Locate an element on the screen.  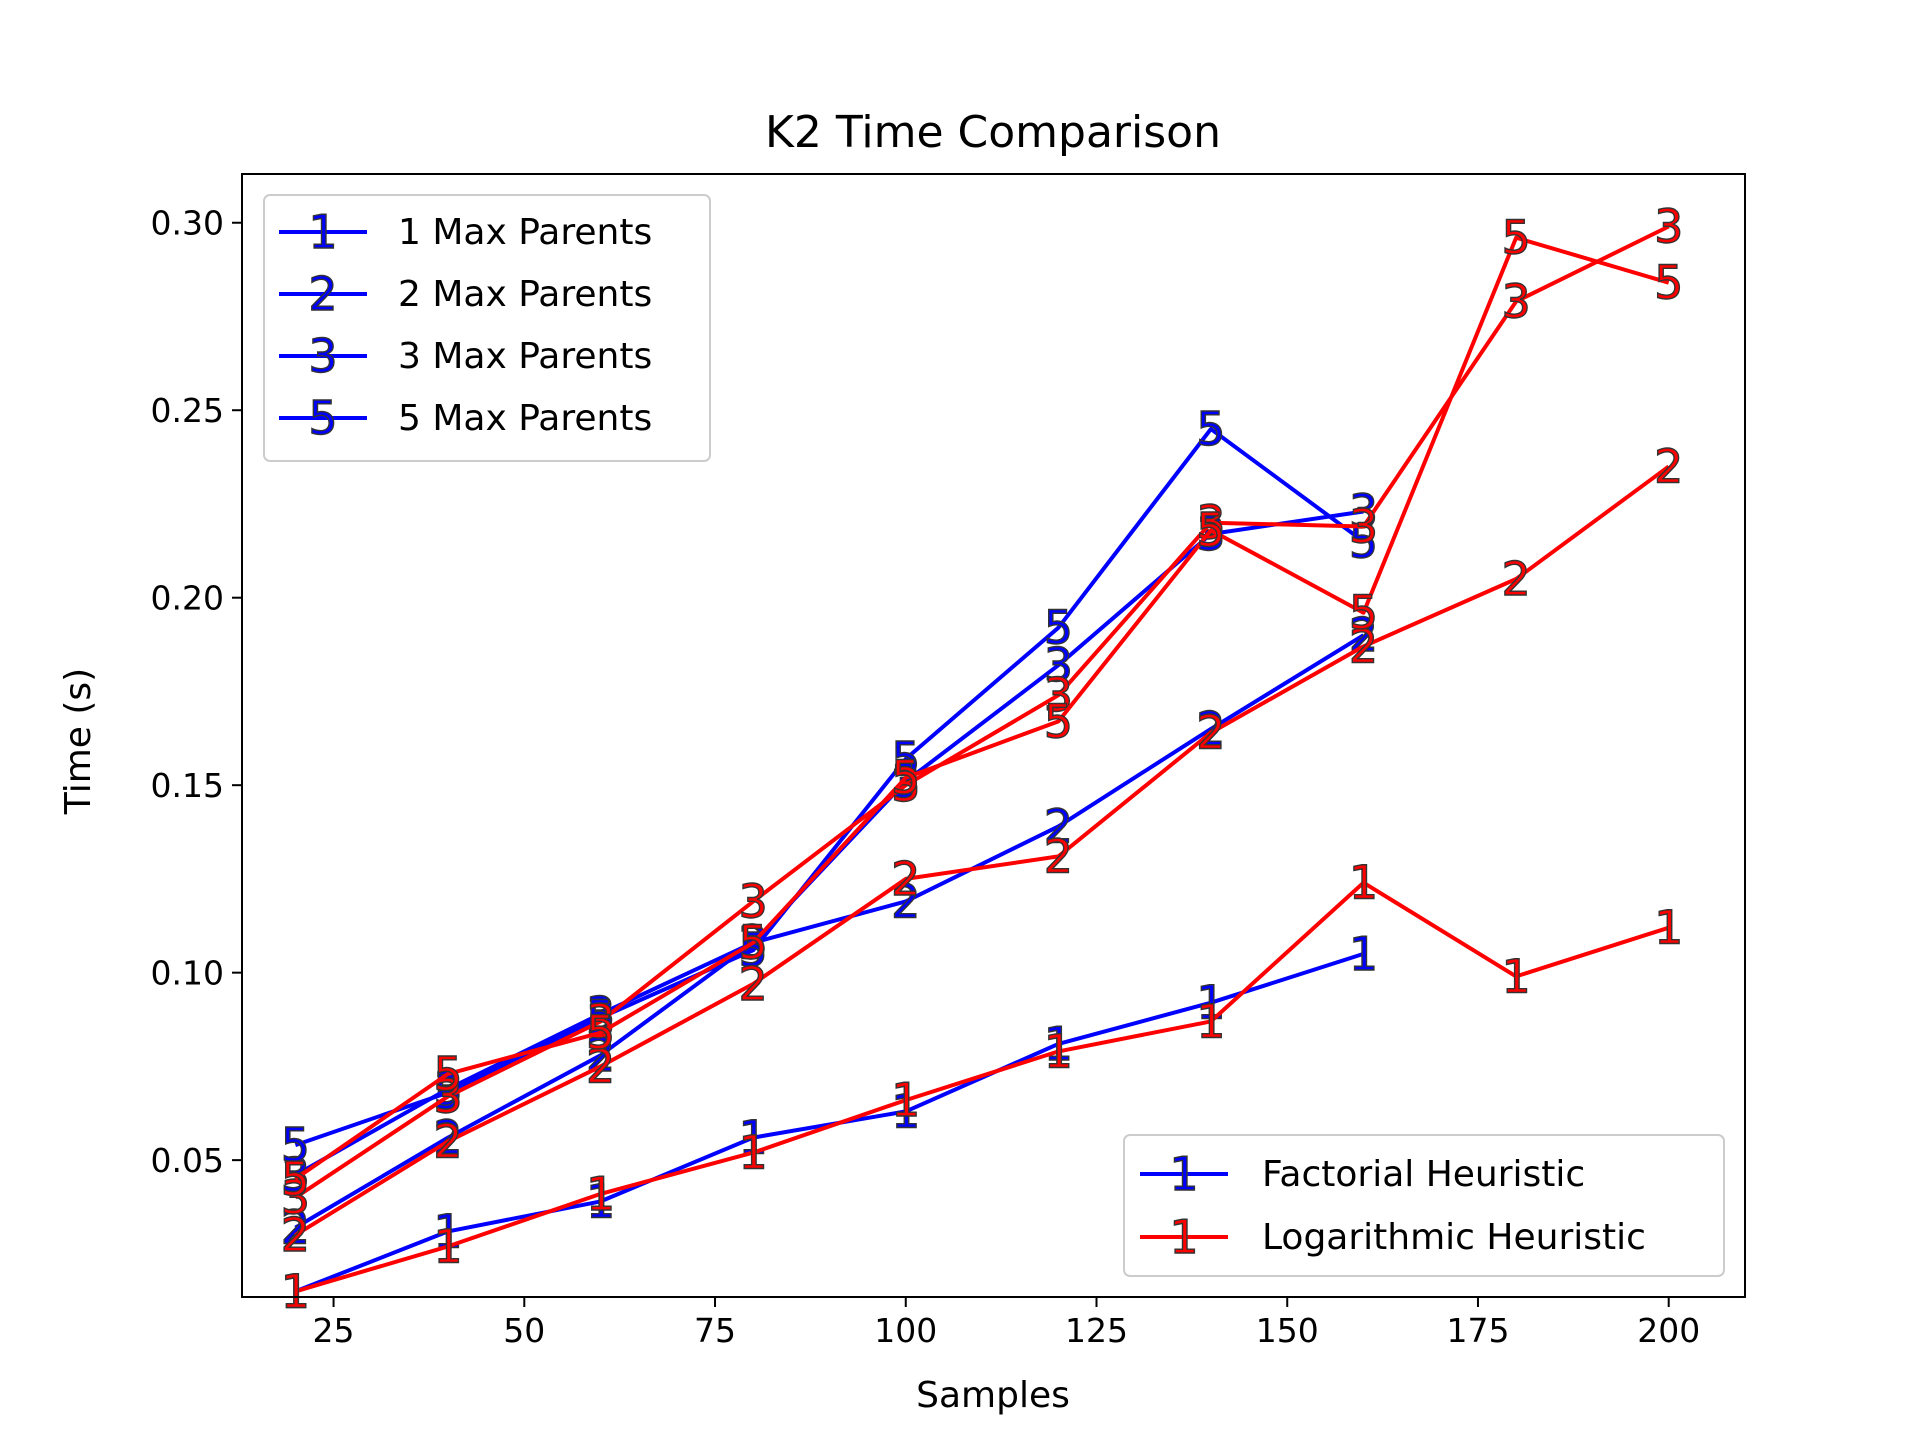
y-tick-label: 0.20 is located at coordinates (187, 598).